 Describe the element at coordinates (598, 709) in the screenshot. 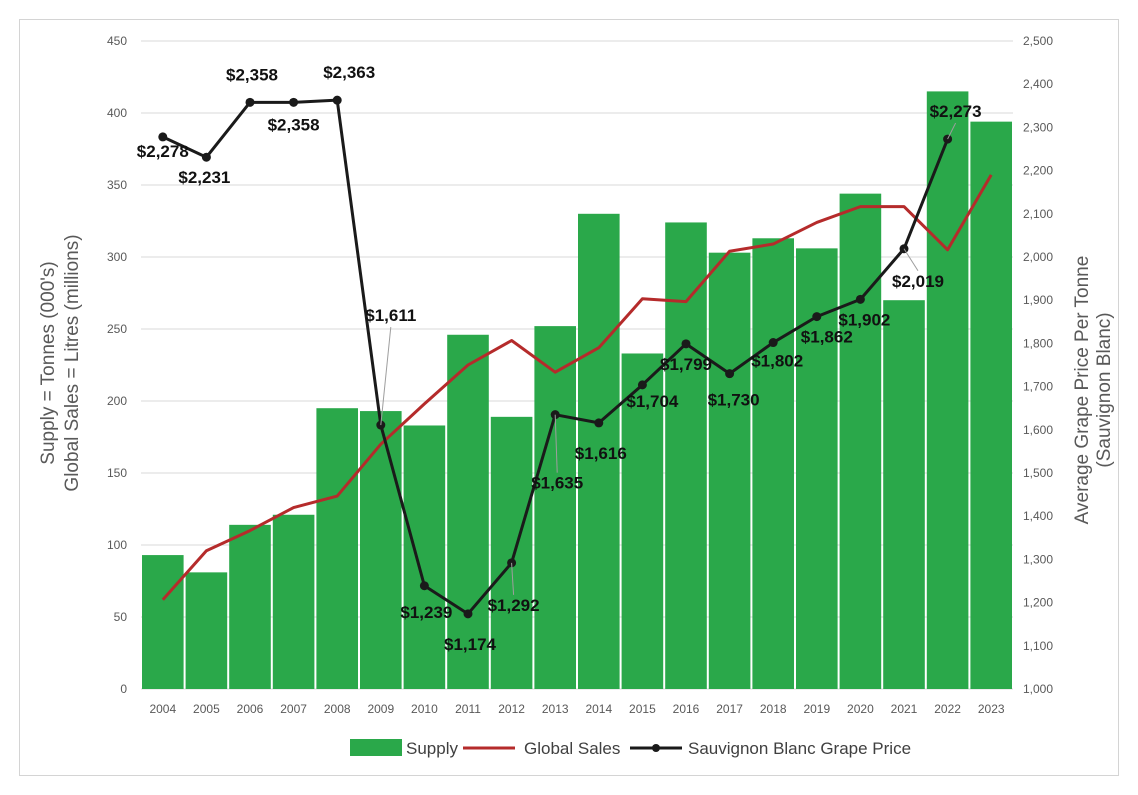

I see `x-tick-label: 2014` at that location.